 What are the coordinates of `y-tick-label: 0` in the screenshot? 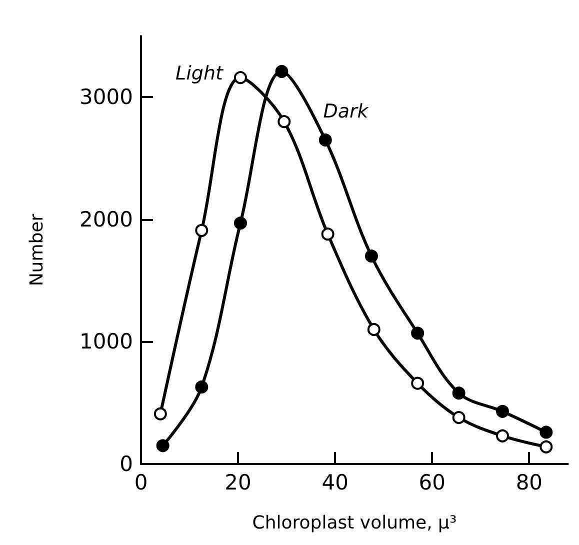 It's located at (126, 464).